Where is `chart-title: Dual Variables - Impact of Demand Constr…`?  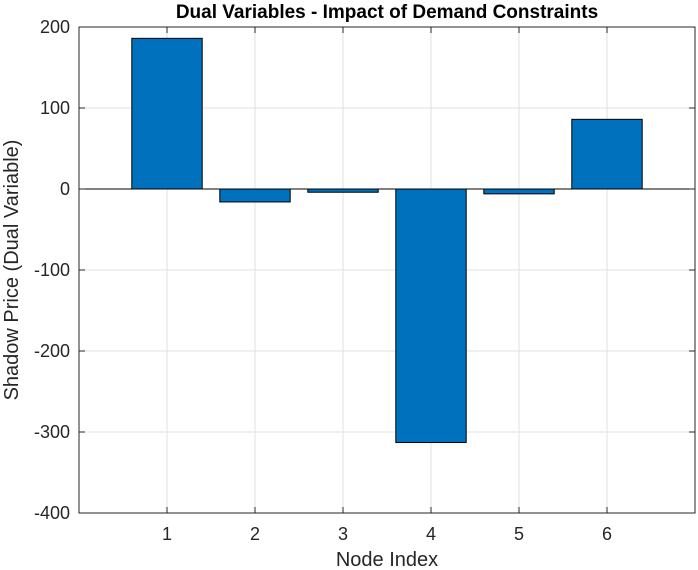 chart-title: Dual Variables - Impact of Demand Constr… is located at coordinates (387, 12).